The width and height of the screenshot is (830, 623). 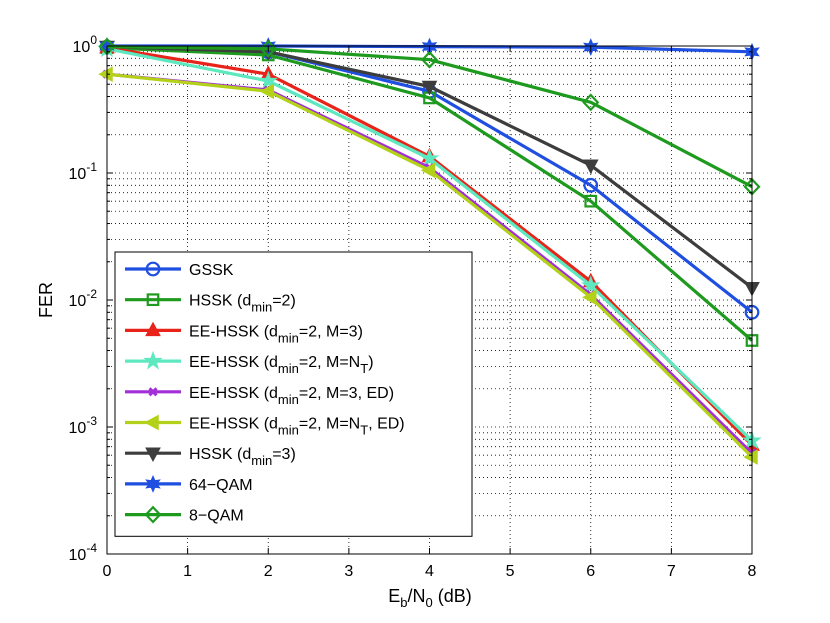 I want to click on y-tick-label: 10⁻¹, so click(x=83, y=171).